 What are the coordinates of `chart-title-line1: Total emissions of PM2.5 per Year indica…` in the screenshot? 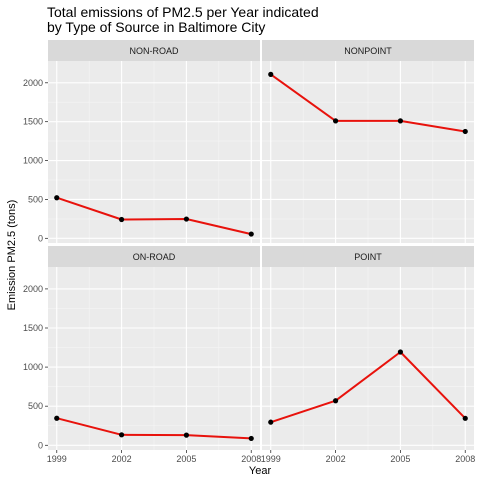 It's located at (183, 12).